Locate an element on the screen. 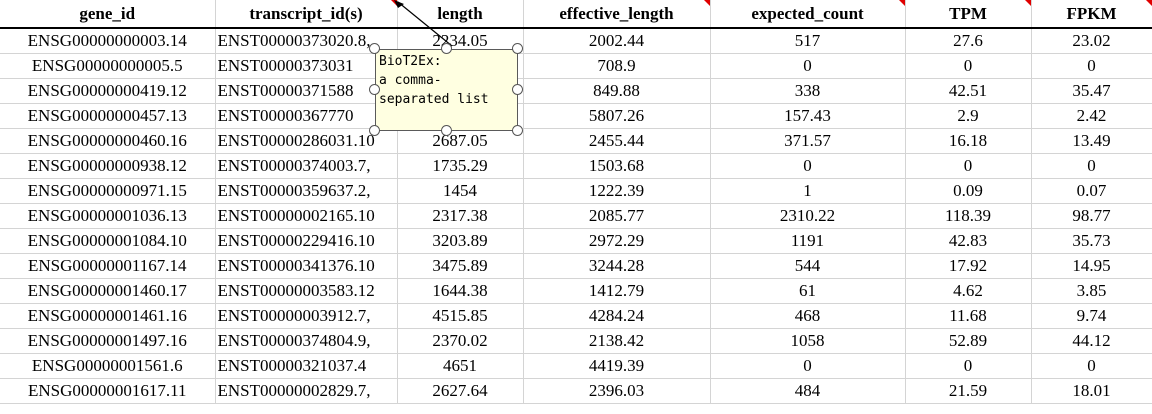  cell-fpkm: 0.07 is located at coordinates (1091, 191).